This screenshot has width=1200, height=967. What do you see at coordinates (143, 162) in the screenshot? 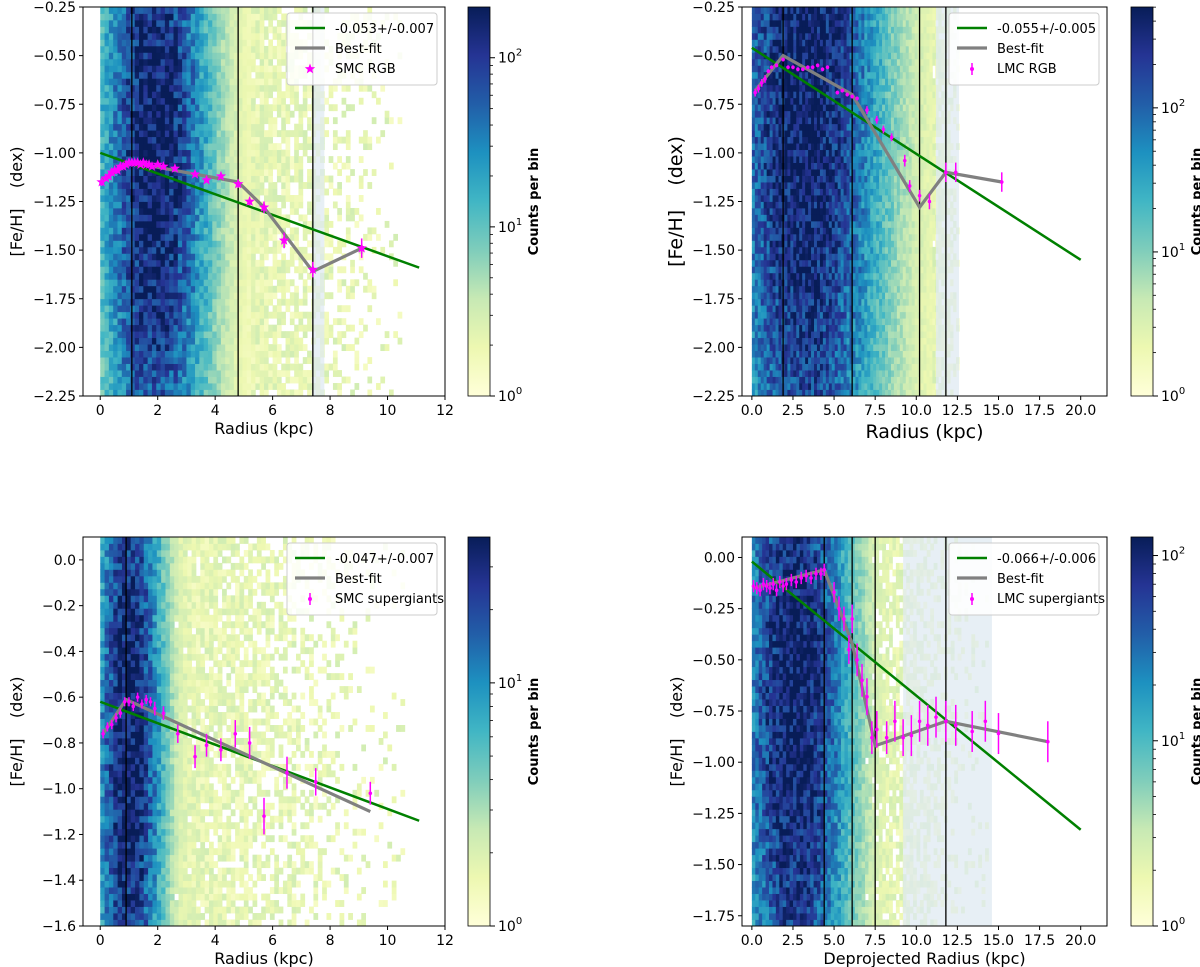
I see `data-point` at bounding box center [143, 162].